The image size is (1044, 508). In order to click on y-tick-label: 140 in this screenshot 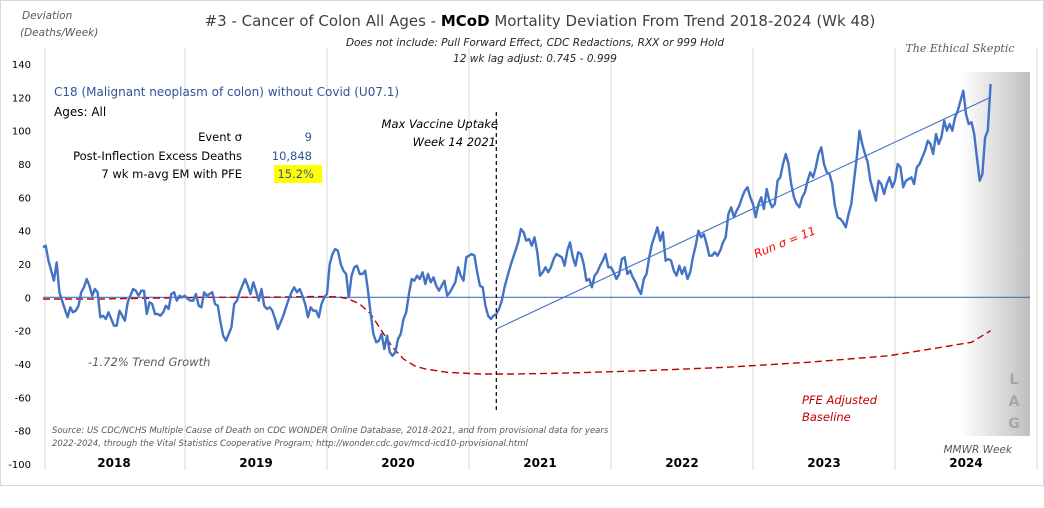, I will do `click(21, 65)`.